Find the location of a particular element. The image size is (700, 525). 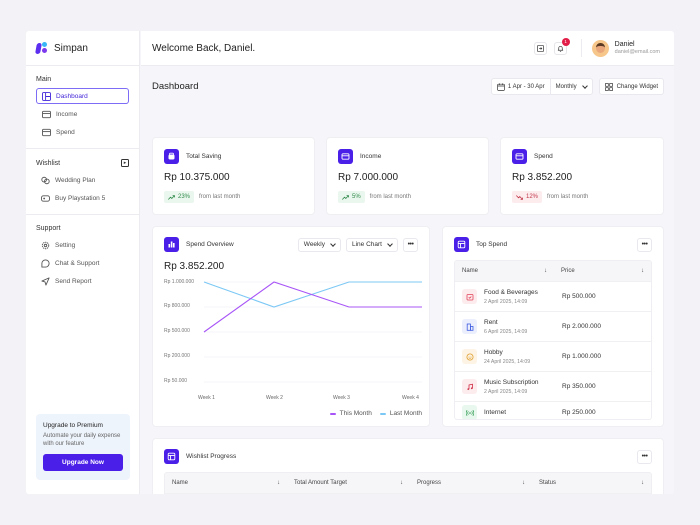

legend-item-this-month: This Month is located at coordinates (350, 413).